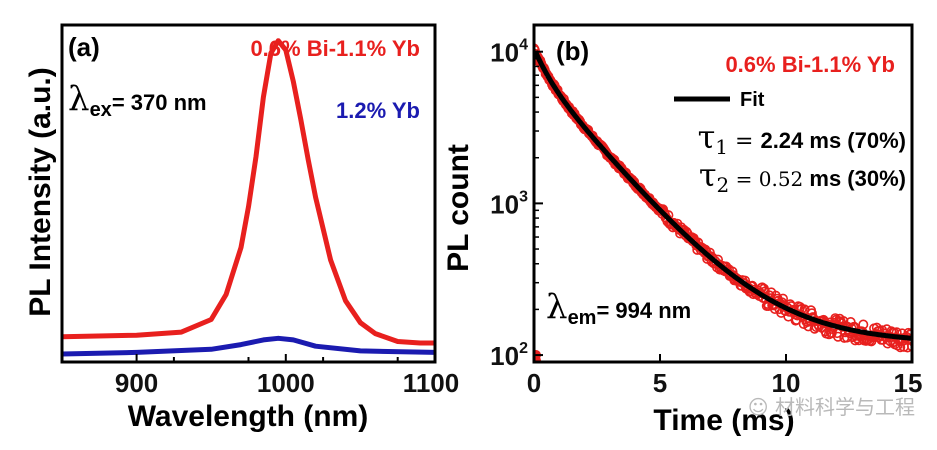  Describe the element at coordinates (286, 383) in the screenshot. I see `panel-a-x-tick-label: 1000` at that location.